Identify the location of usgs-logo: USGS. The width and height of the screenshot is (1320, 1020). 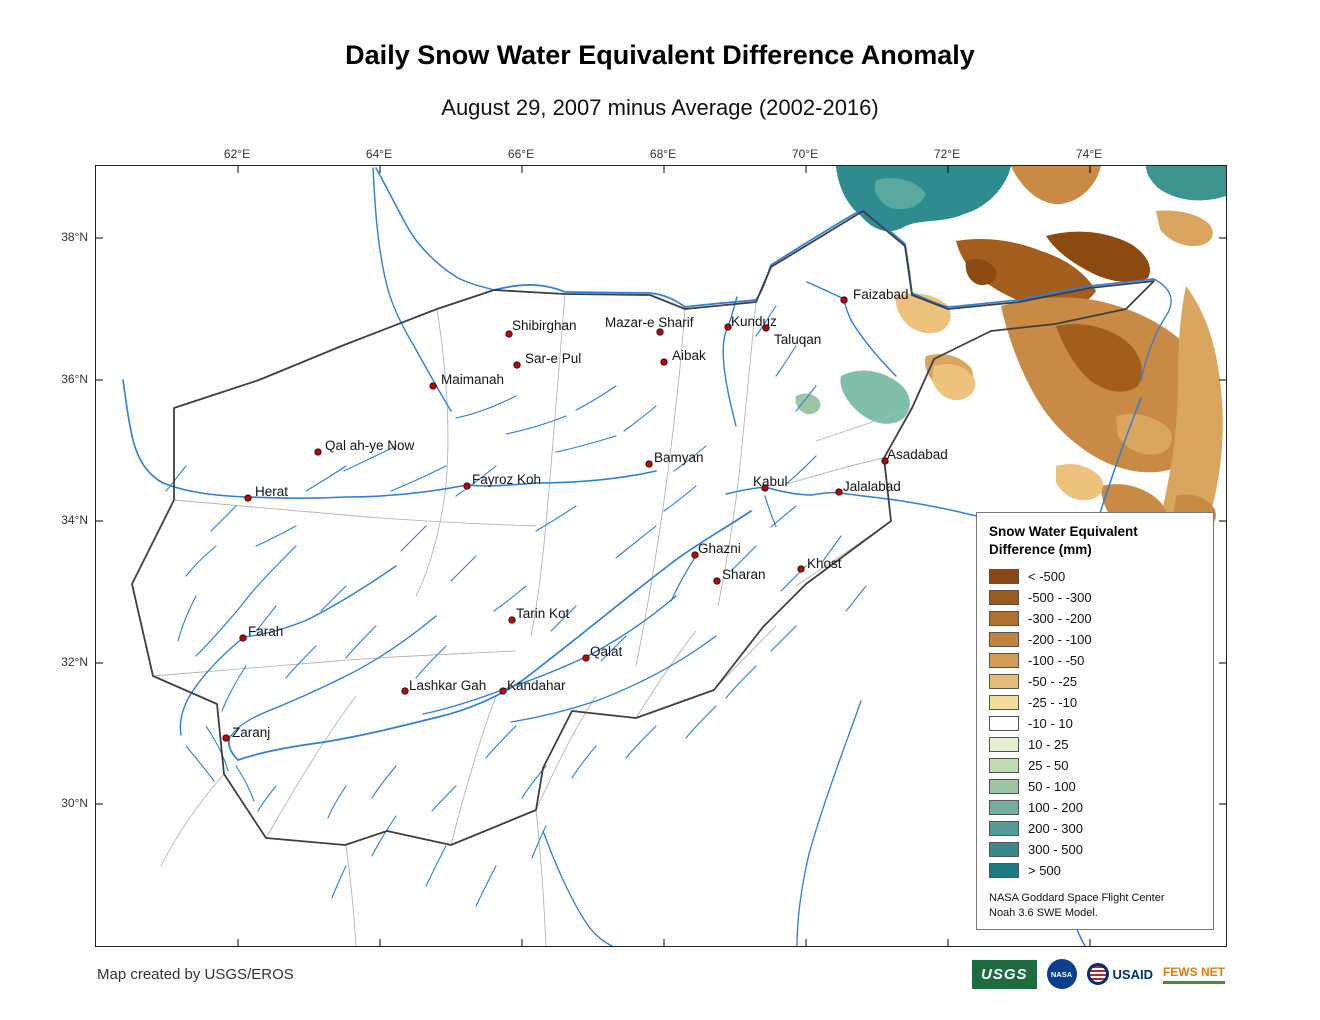
(1004, 974).